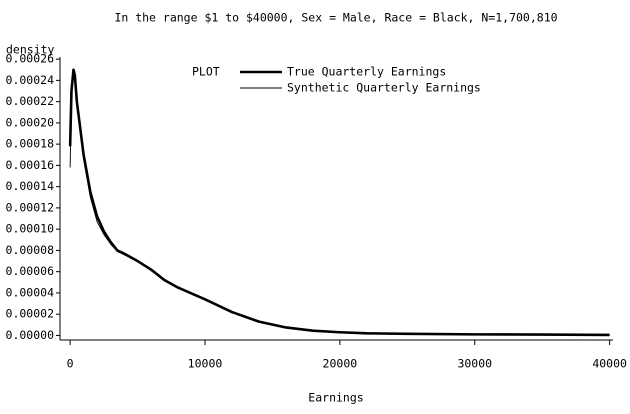  What do you see at coordinates (30, 144) in the screenshot?
I see `y-tick-label: 0.00018` at bounding box center [30, 144].